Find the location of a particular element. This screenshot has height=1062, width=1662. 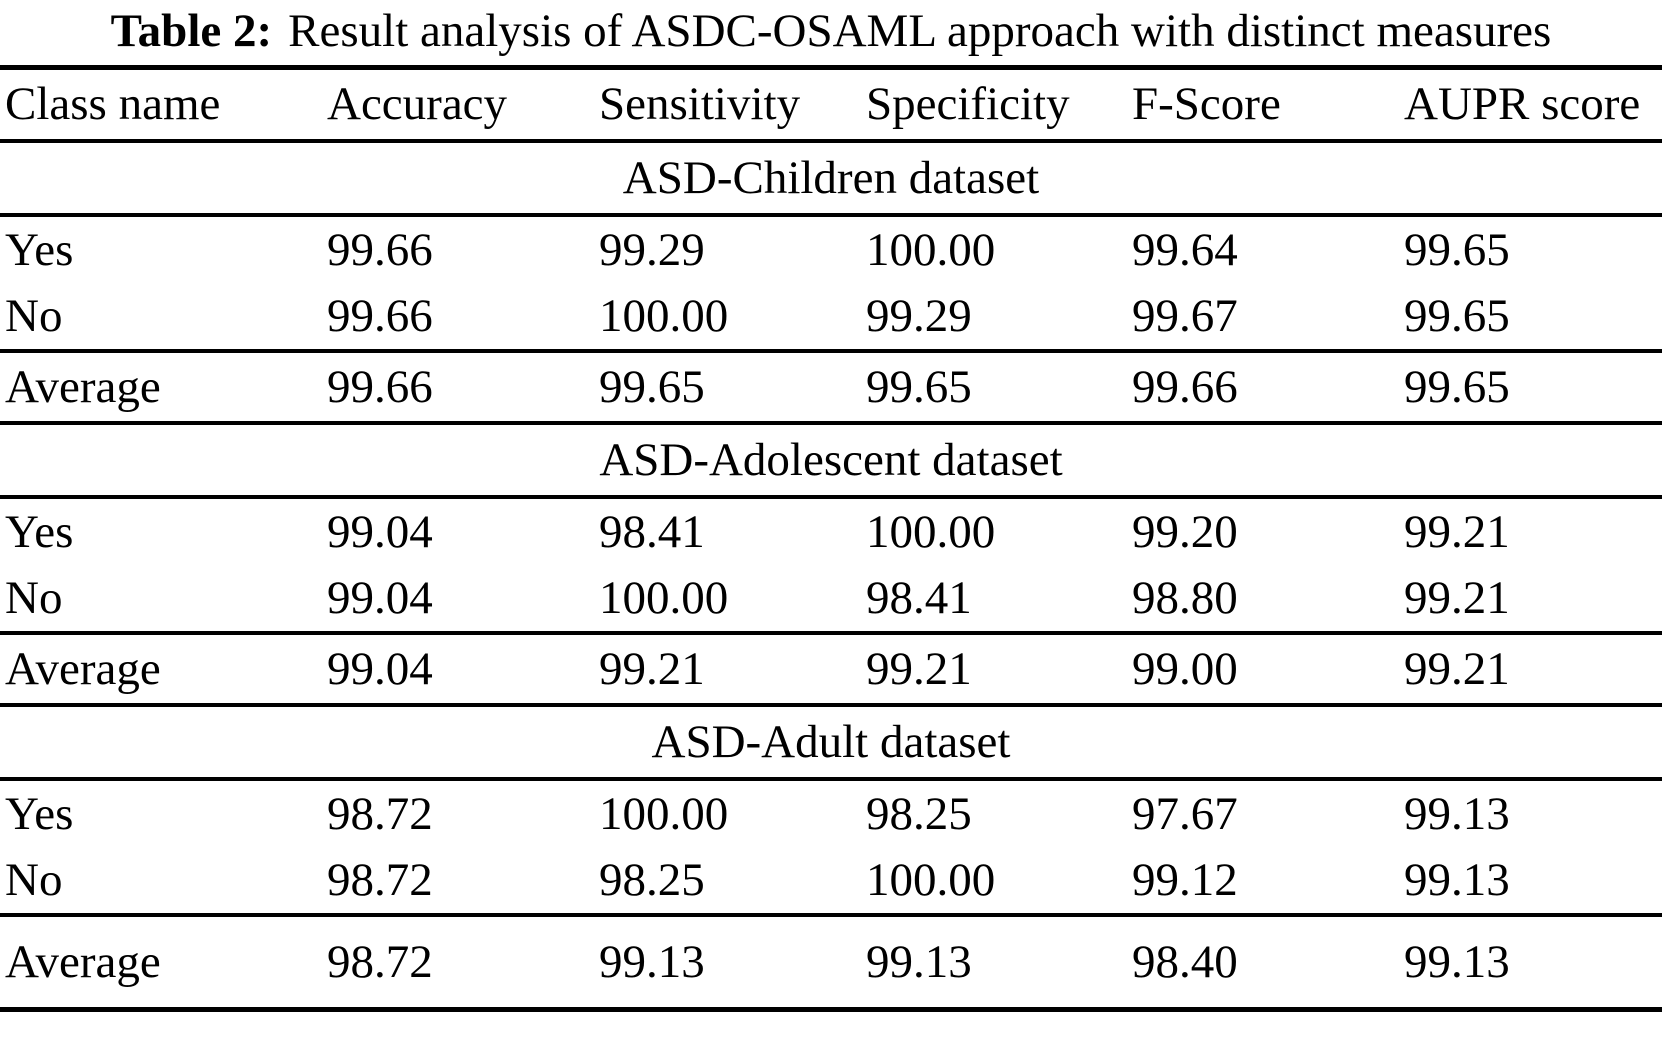

sensitivity-cell: 99.29 is located at coordinates (652, 249).